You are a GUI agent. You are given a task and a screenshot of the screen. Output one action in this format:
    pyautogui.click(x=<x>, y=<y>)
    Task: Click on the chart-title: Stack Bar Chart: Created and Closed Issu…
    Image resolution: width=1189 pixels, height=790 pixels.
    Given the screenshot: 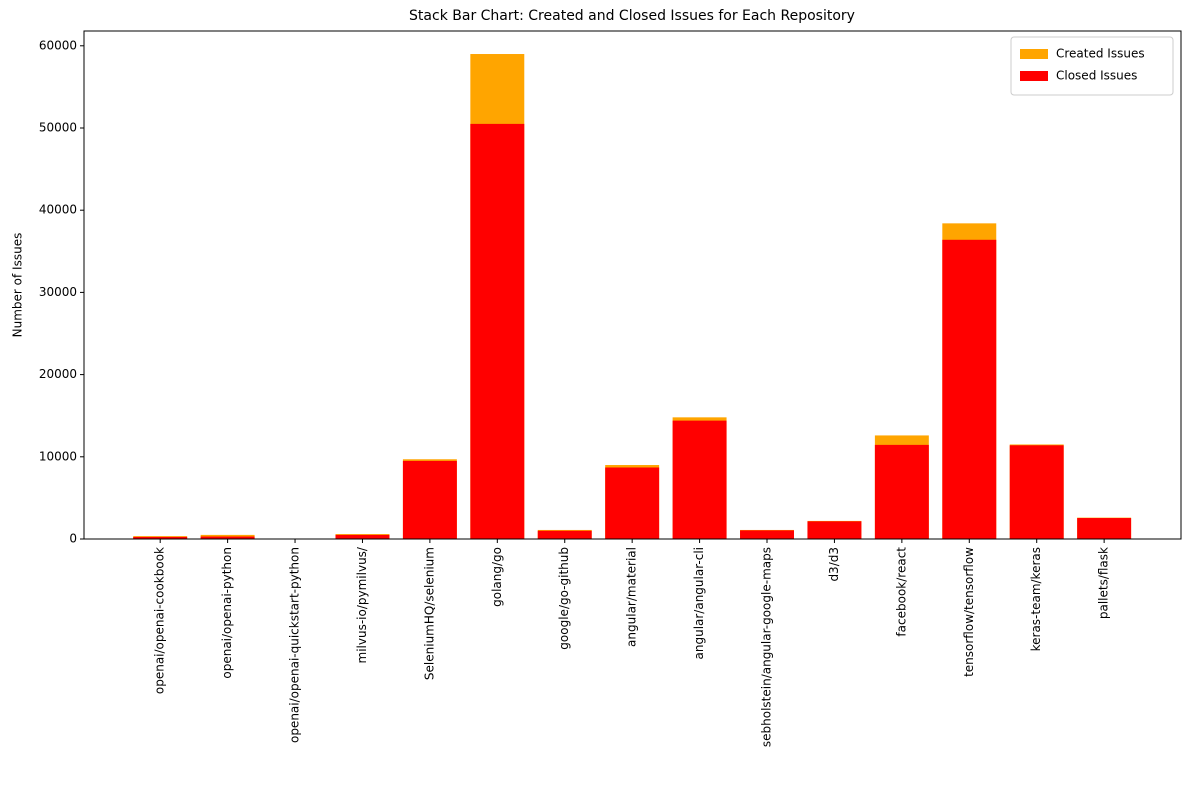 What is the action you would take?
    pyautogui.click(x=632, y=16)
    